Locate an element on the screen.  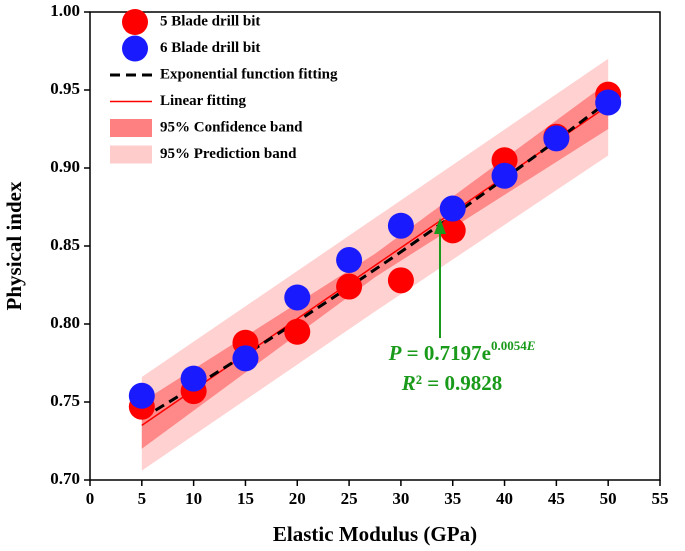
x-tick-label: 0 is located at coordinates (90, 498).